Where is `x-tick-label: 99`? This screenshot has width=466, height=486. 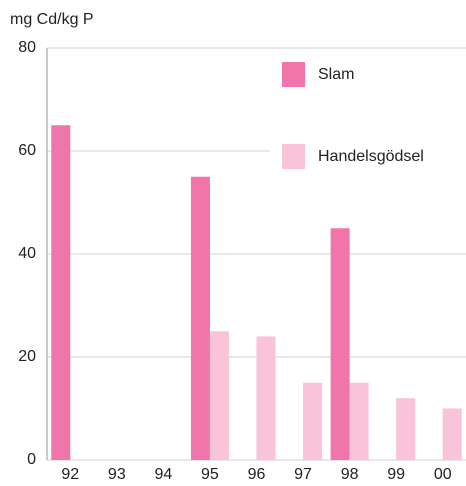
x-tick-label: 99 is located at coordinates (396, 474).